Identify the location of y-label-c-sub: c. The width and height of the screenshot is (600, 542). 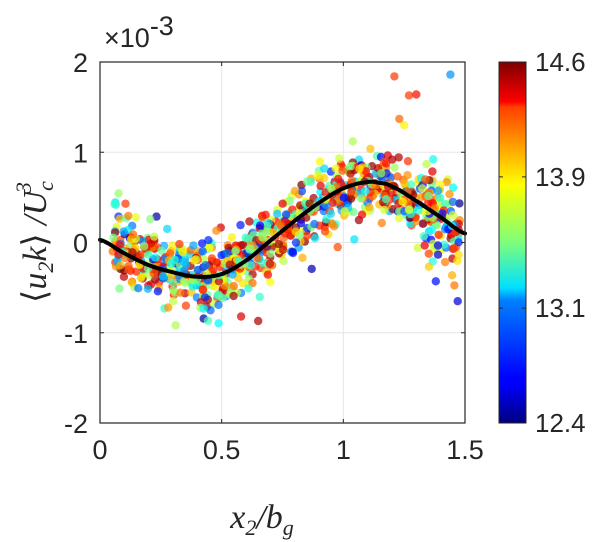
(45, 186).